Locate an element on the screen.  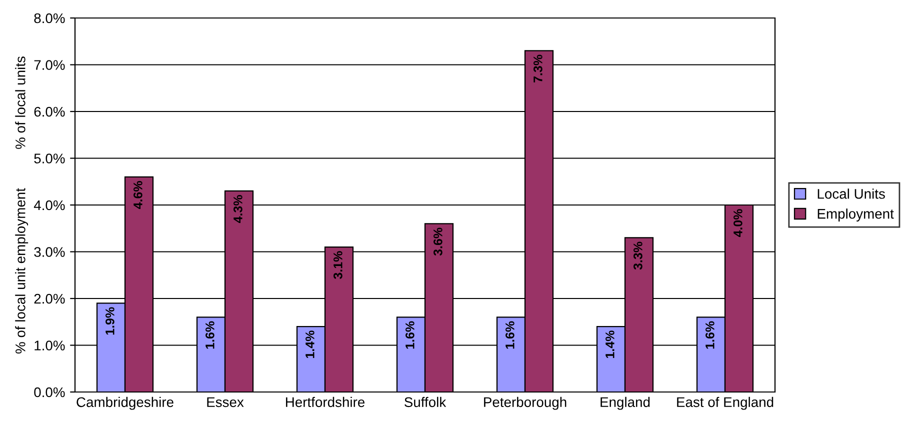
legend-label: Employment is located at coordinates (856, 215).